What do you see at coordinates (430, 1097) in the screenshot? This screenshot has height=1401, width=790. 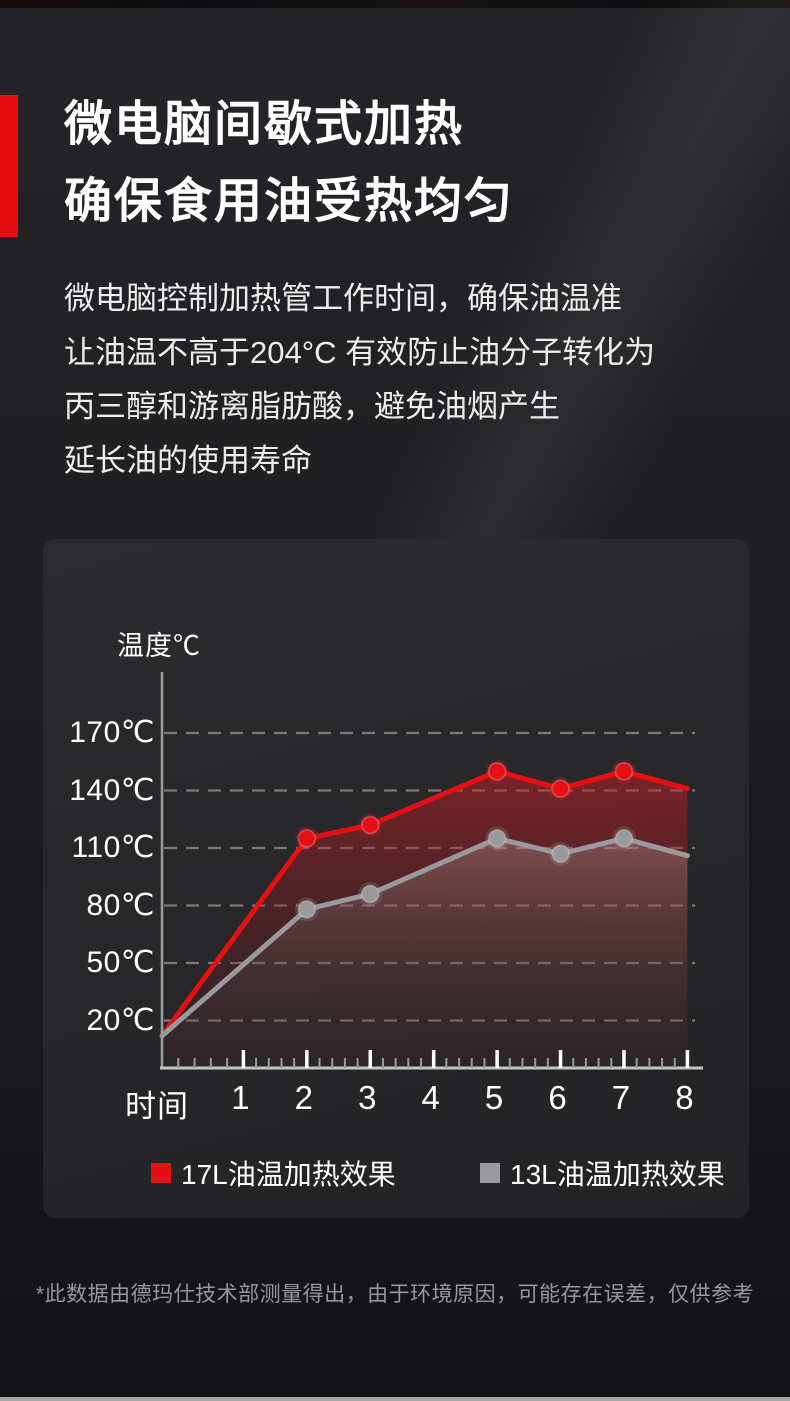 I see `x-tick-label: 4` at bounding box center [430, 1097].